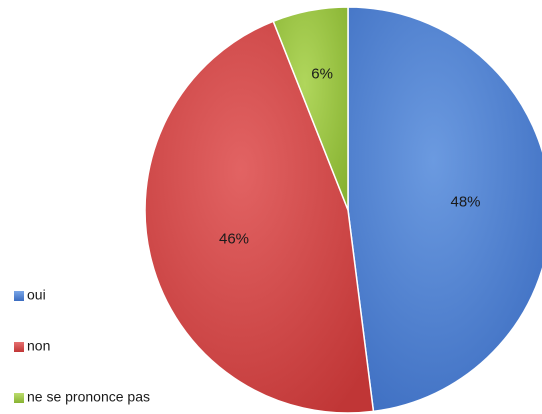  I want to click on legend-swatch-ne-se-prononce-pas, so click(19, 398).